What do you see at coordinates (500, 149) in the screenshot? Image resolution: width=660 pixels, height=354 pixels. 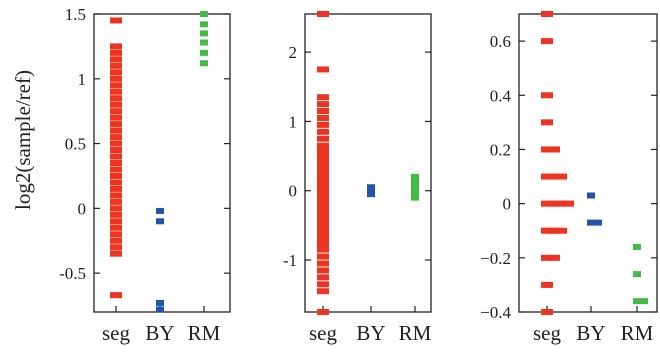 I see `y-tick-label: 0.2` at bounding box center [500, 149].